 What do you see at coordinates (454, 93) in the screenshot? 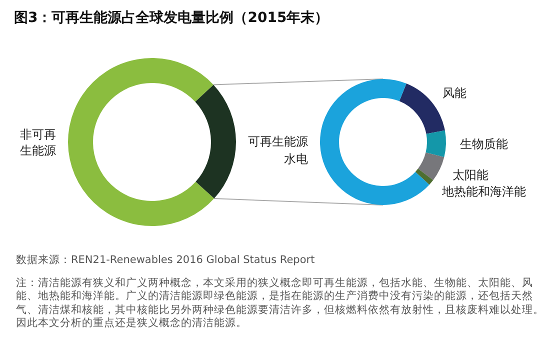
I see `slice-label: 风能` at bounding box center [454, 93].